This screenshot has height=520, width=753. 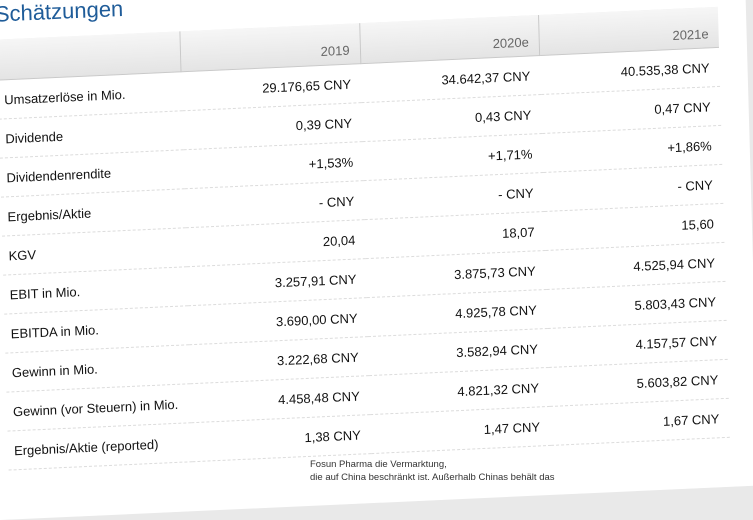 I want to click on section-title: Schätzungen, so click(x=62, y=13).